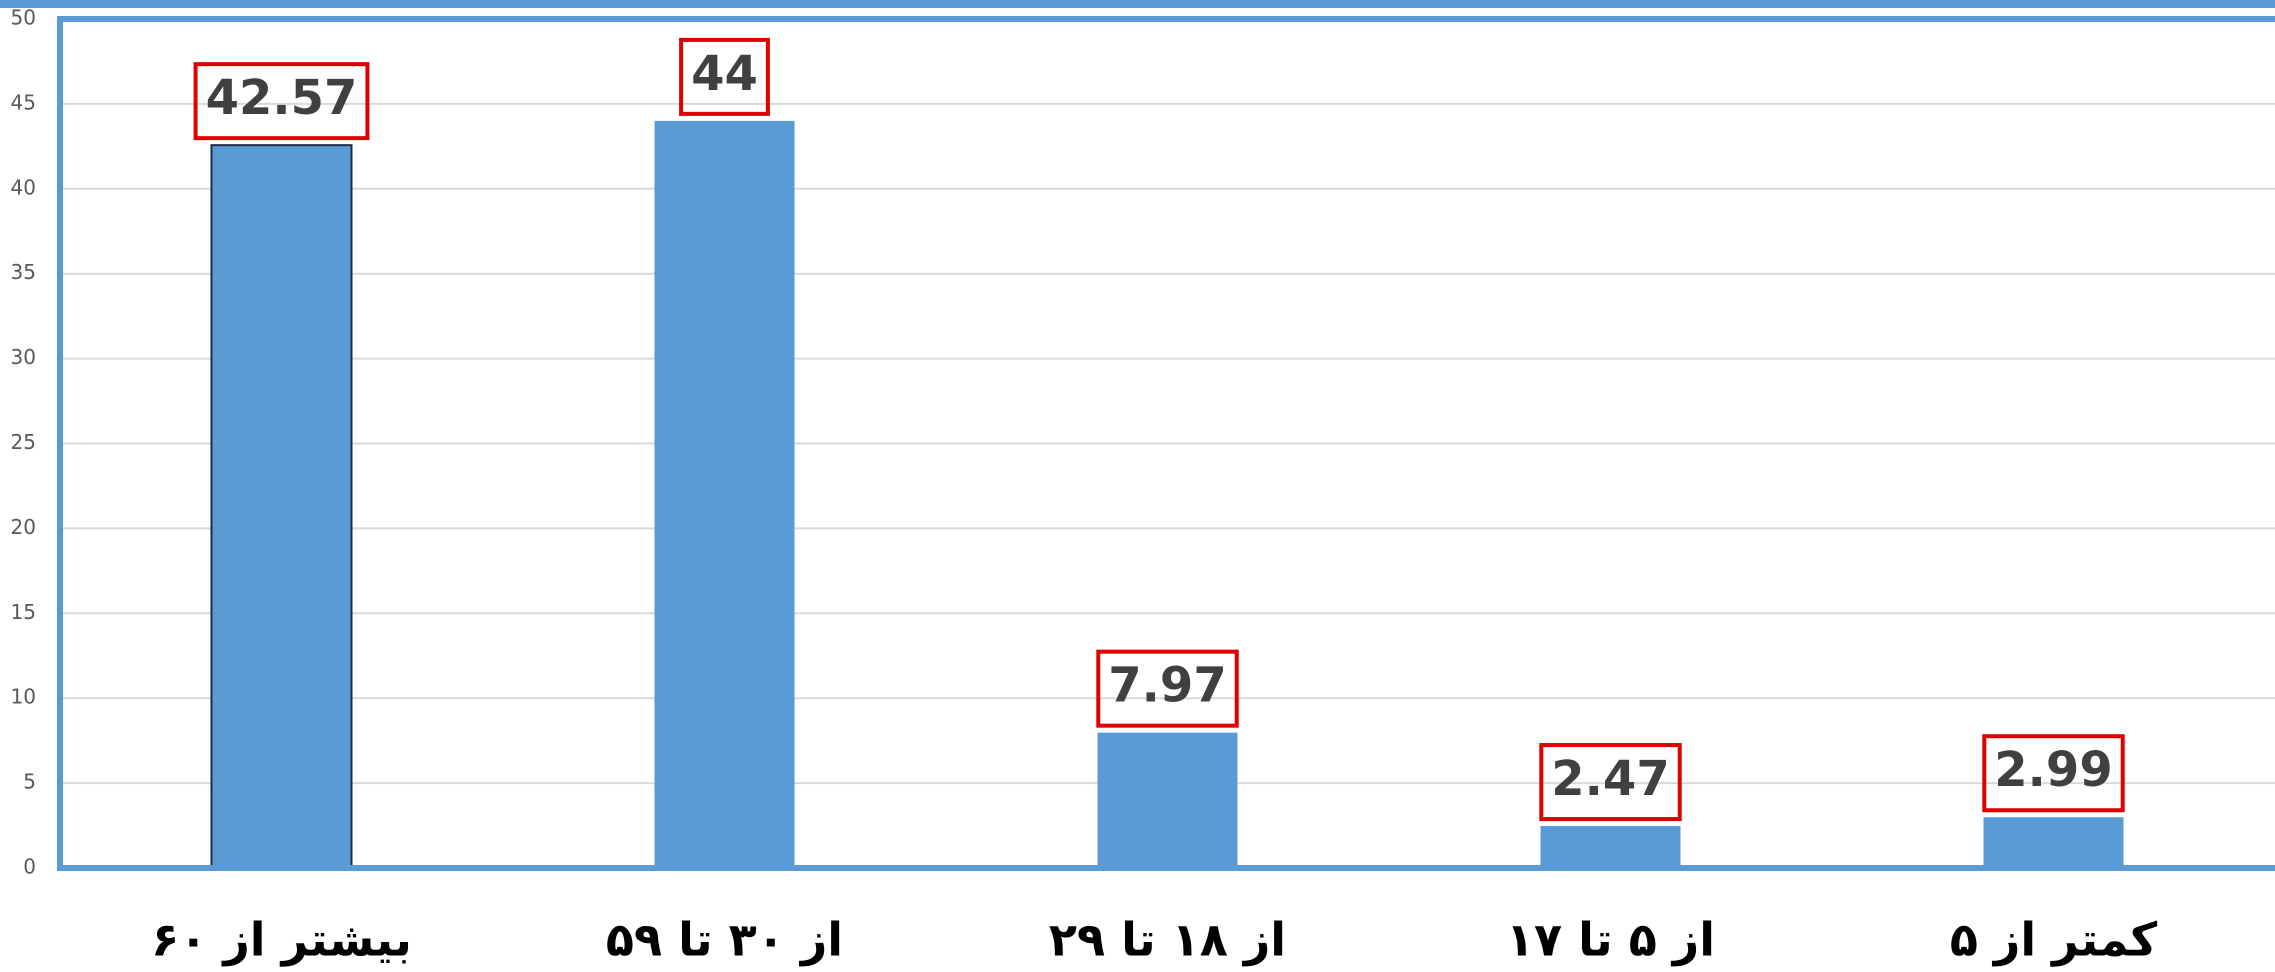 This screenshot has width=2275, height=972. I want to click on x-tick-label: از ۱۸ تا ۲۹, so click(1167, 940).